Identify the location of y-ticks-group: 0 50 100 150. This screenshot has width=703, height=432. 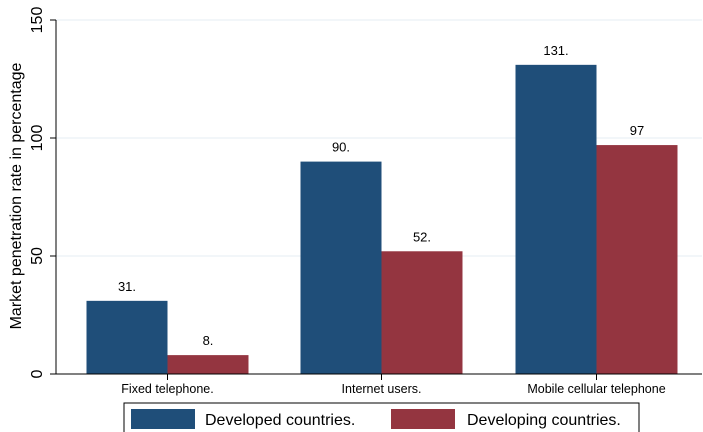
(42, 192).